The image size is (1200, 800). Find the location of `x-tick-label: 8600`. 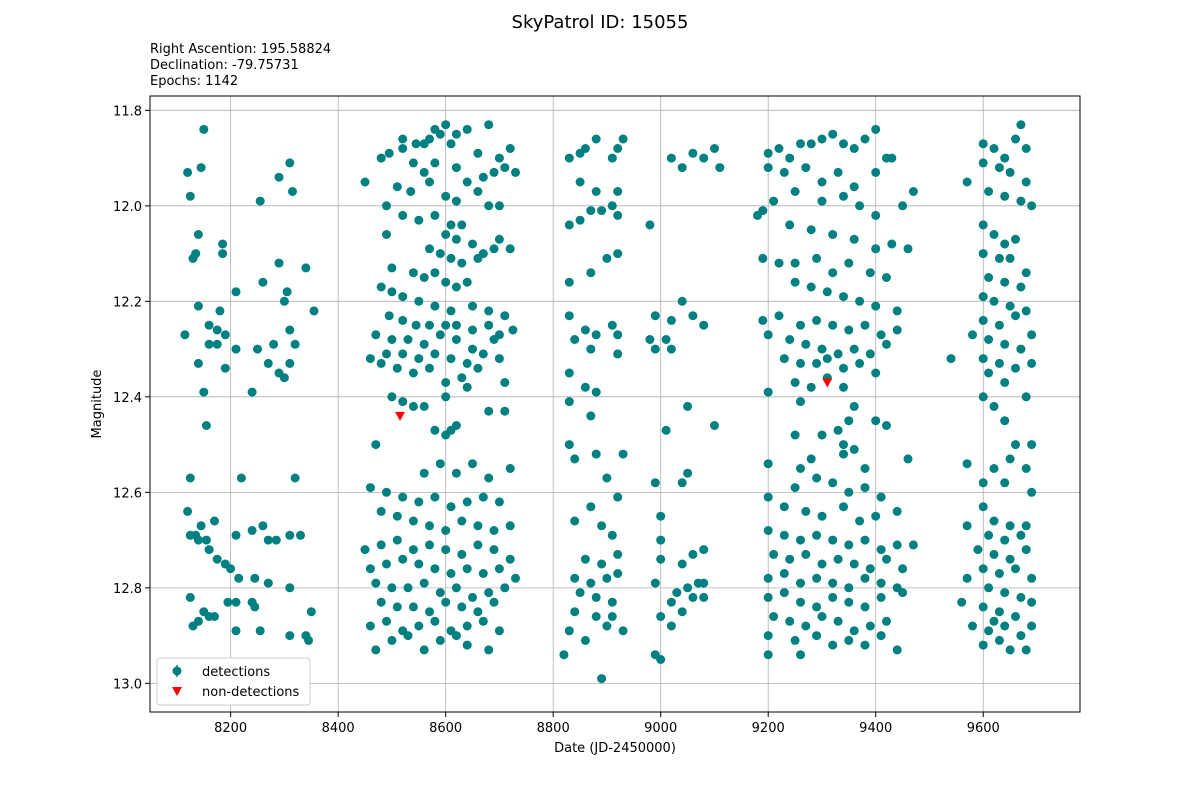

x-tick-label: 8600 is located at coordinates (445, 728).